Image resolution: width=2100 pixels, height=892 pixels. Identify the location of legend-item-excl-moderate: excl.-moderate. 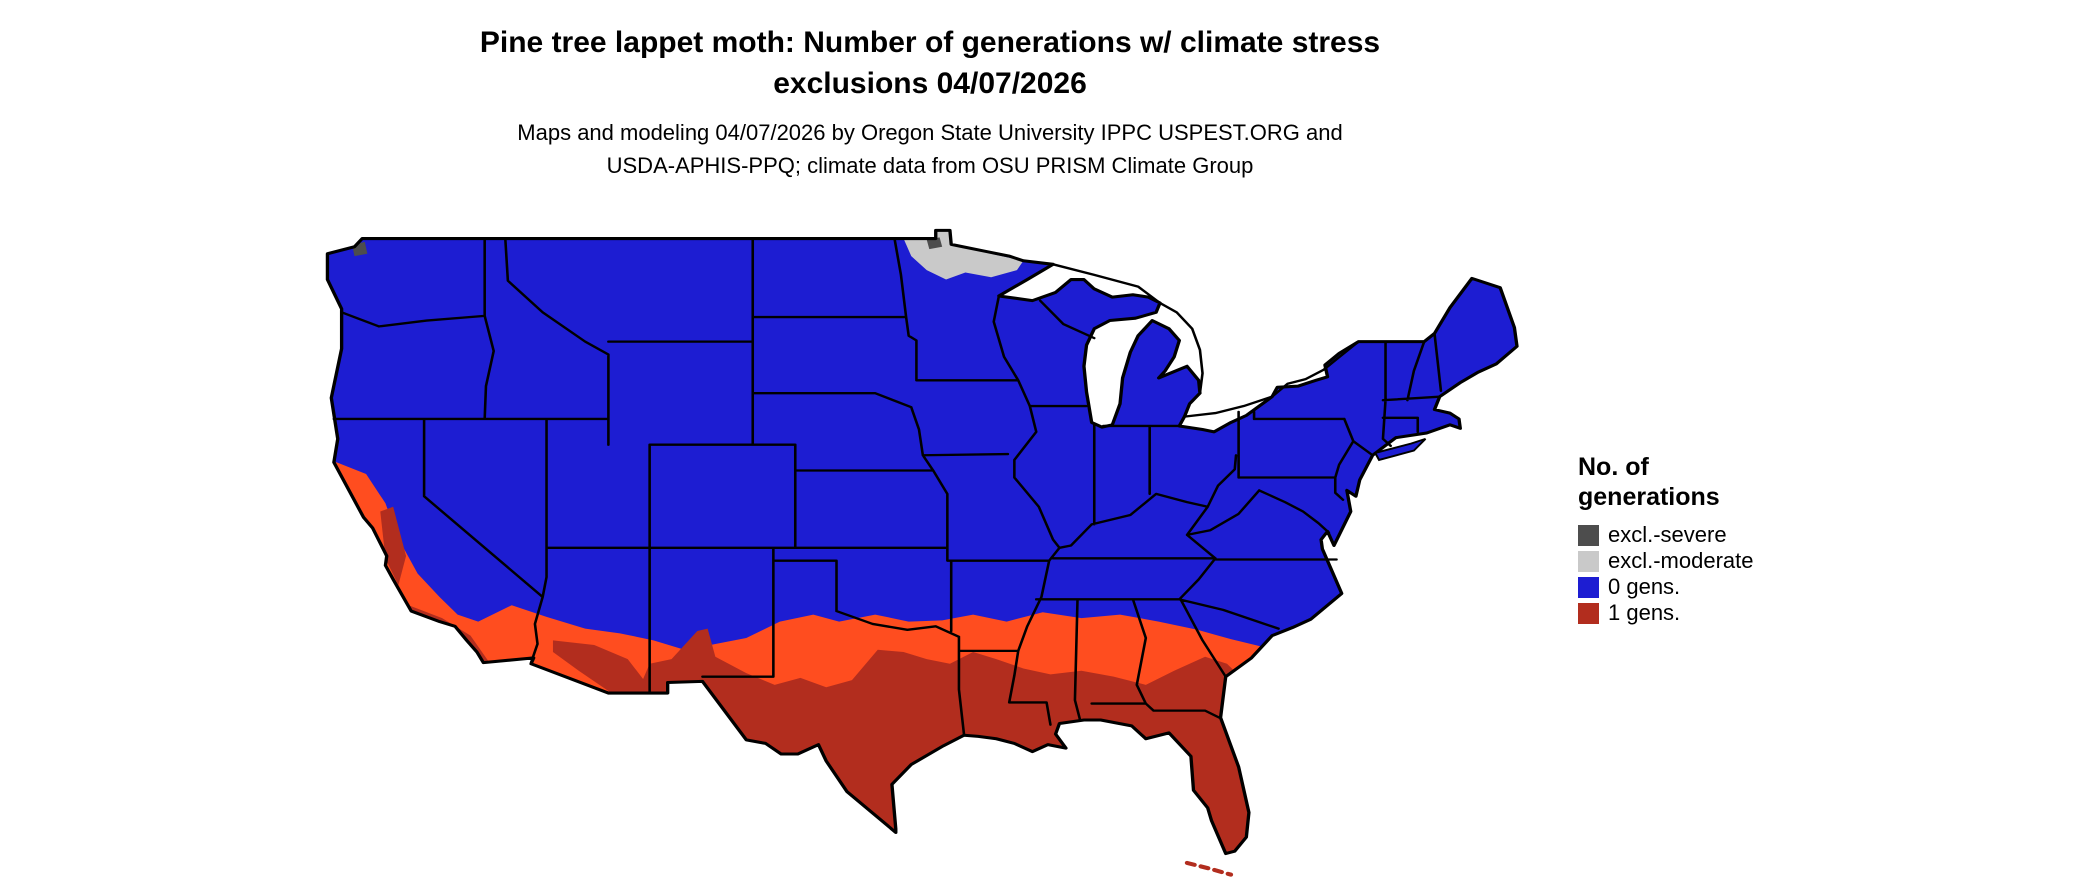
(1738, 560).